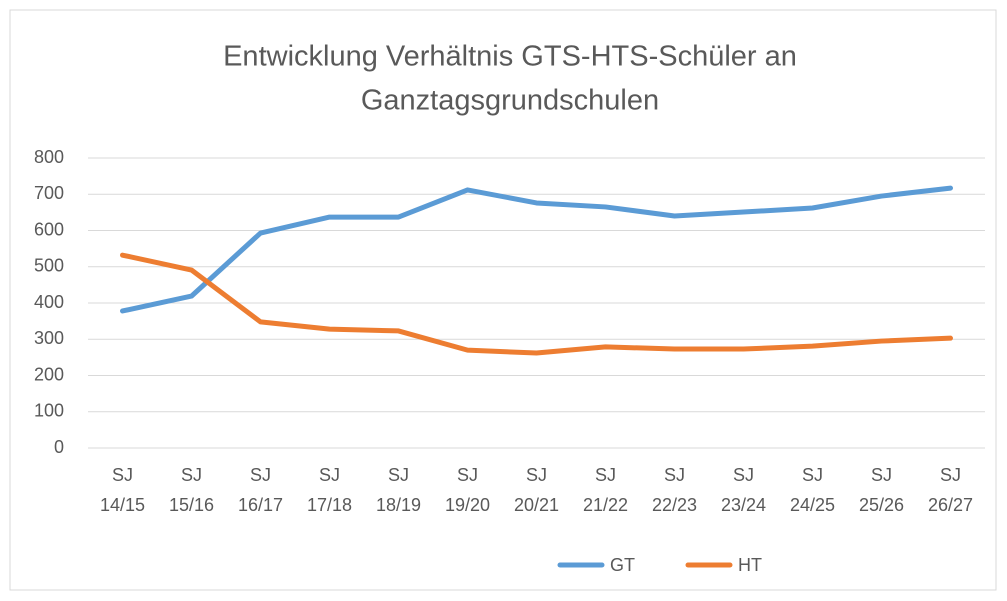 The height and width of the screenshot is (601, 1007). What do you see at coordinates (122, 490) in the screenshot?
I see `x-tick-label: SJ 14/15` at bounding box center [122, 490].